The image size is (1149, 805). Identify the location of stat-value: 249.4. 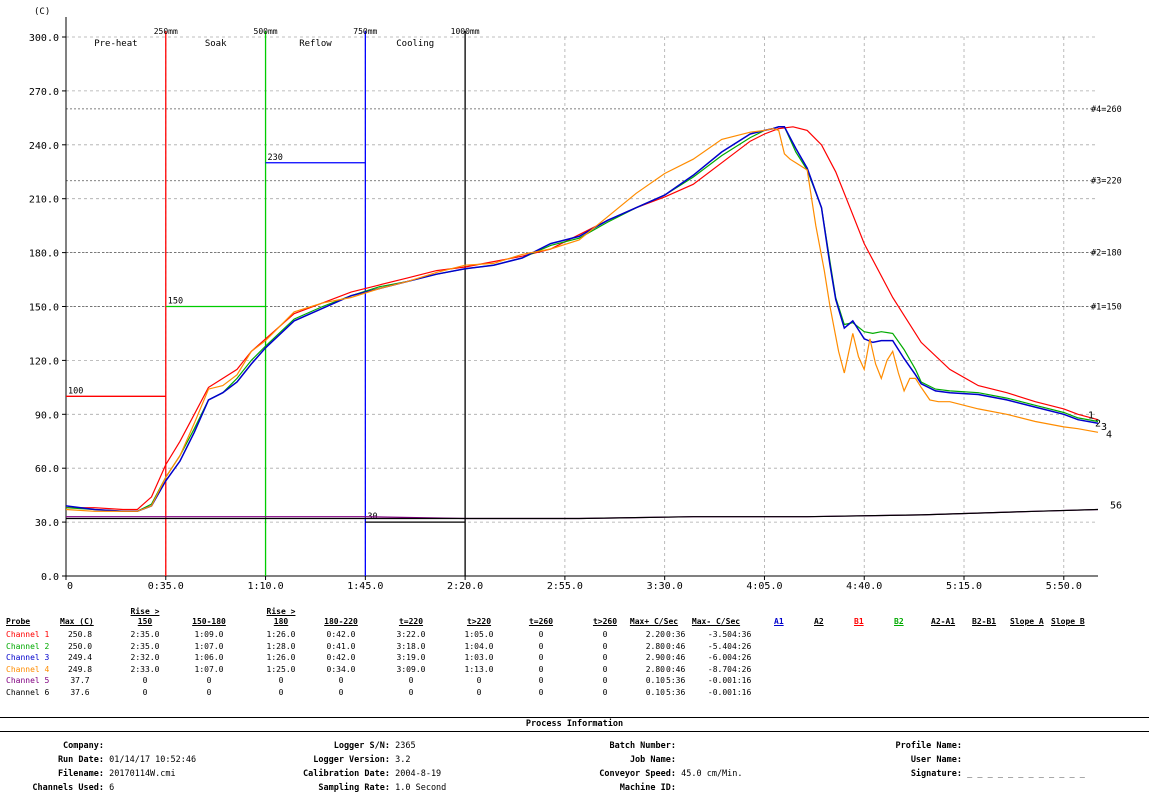
(80, 657).